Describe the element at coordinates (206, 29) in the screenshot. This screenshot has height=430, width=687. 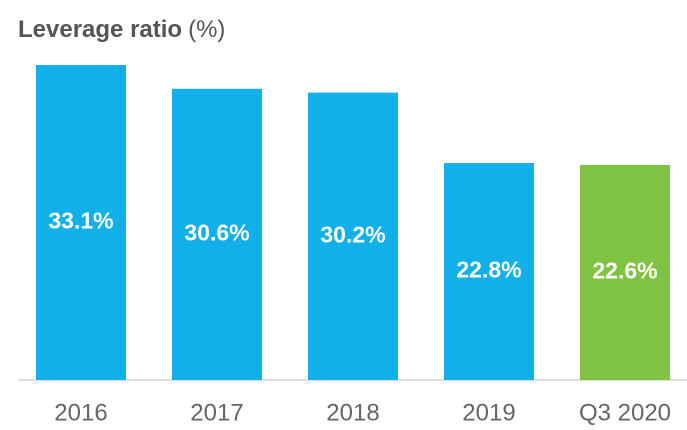
I see `subtitle: (%)` at that location.